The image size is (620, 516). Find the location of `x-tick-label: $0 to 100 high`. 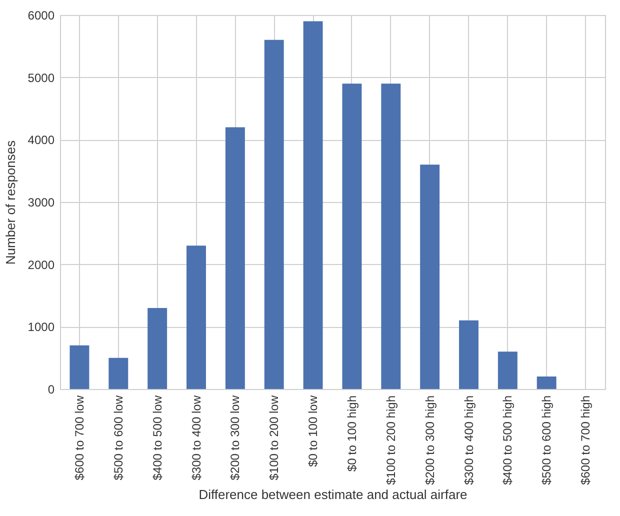

x-tick-label: $0 to 100 high is located at coordinates (351, 434).